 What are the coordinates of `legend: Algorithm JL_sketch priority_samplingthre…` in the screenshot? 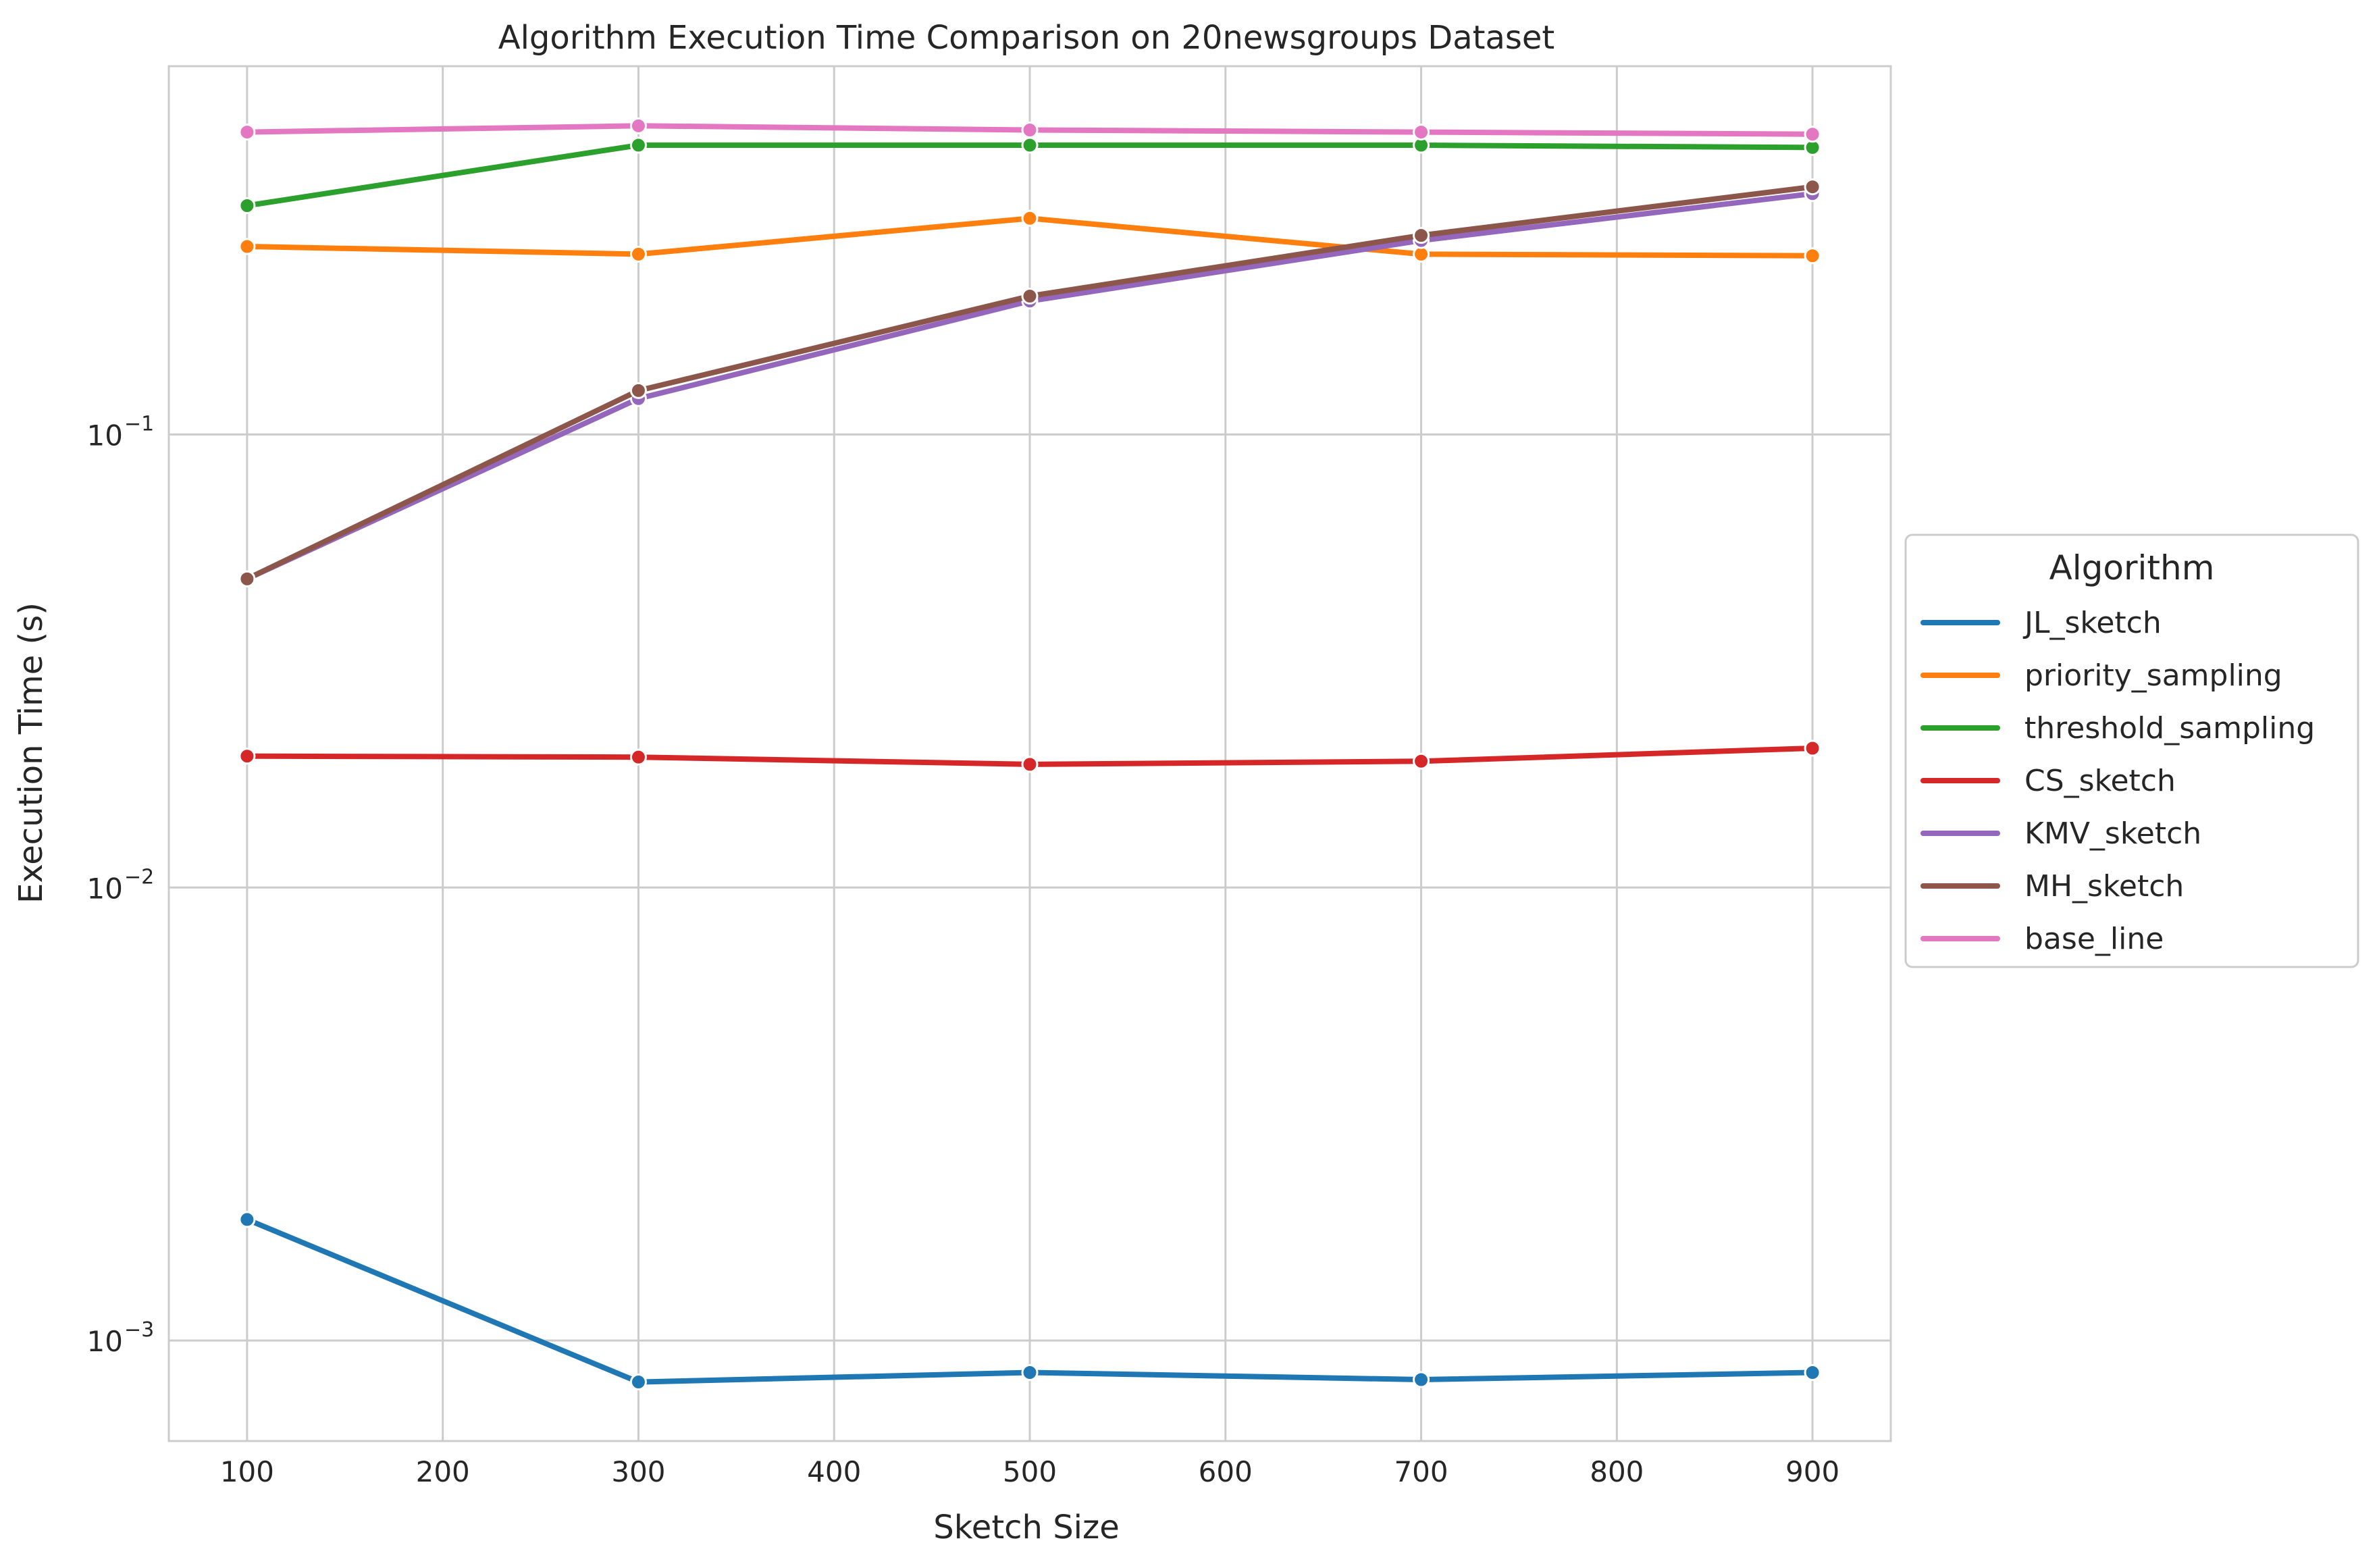 It's located at (2131, 750).